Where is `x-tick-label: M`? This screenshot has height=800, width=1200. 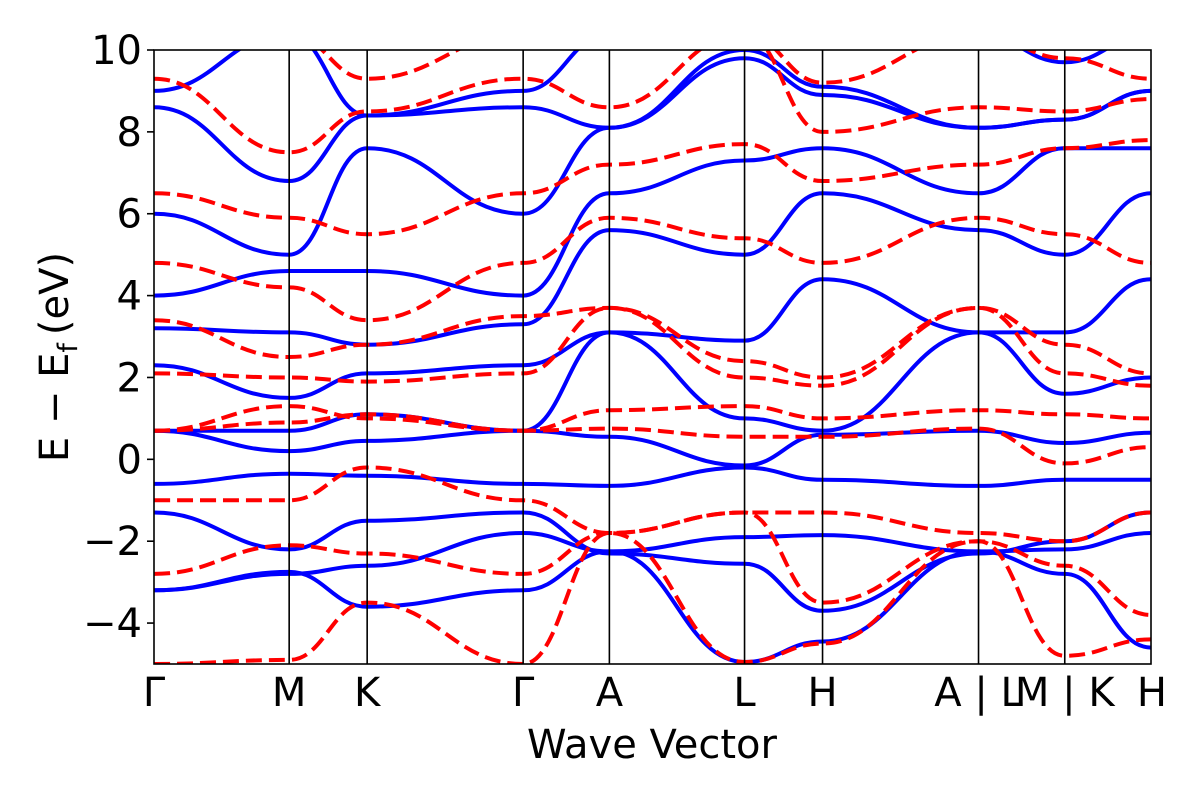 x-tick-label: M is located at coordinates (289, 693).